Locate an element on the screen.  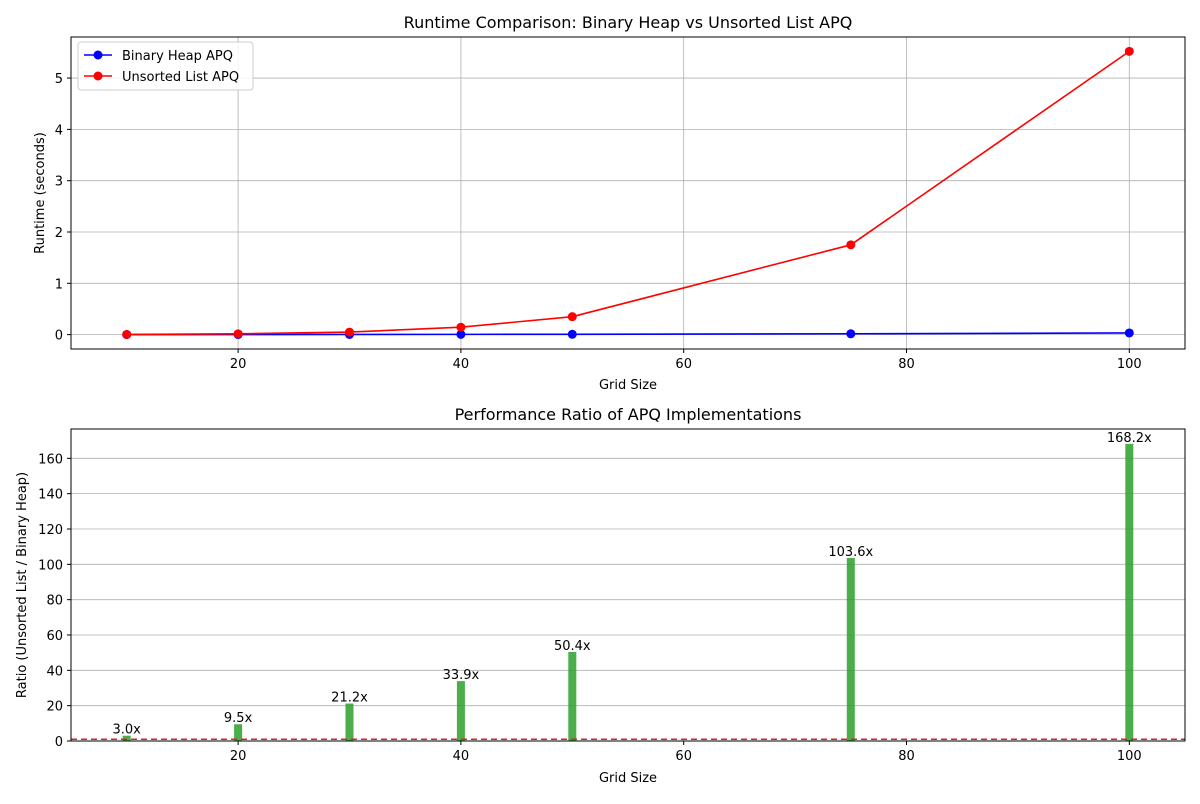
runtime-y-tick-label: 2 is located at coordinates (59, 233).